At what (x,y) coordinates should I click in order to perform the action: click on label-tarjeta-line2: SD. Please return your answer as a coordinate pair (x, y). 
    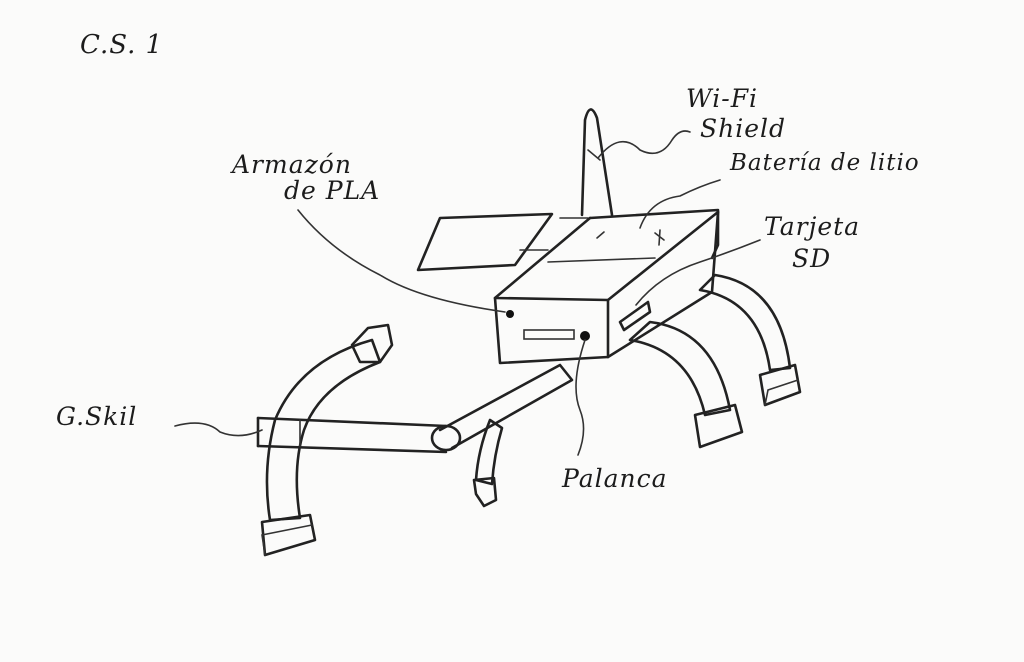
    Looking at the image, I should click on (812, 258).